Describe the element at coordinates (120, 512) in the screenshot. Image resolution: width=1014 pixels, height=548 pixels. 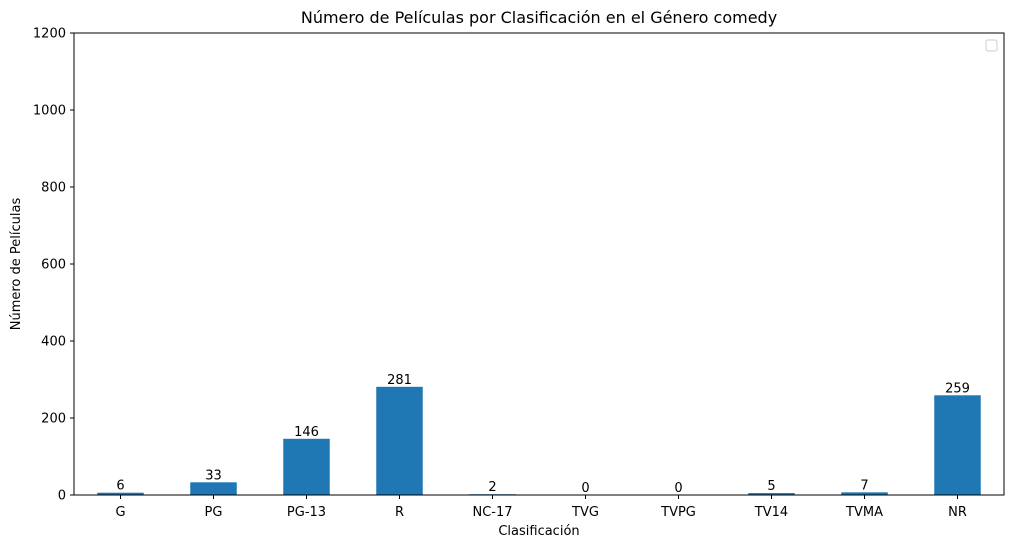
I see `x-tick-label: G` at that location.